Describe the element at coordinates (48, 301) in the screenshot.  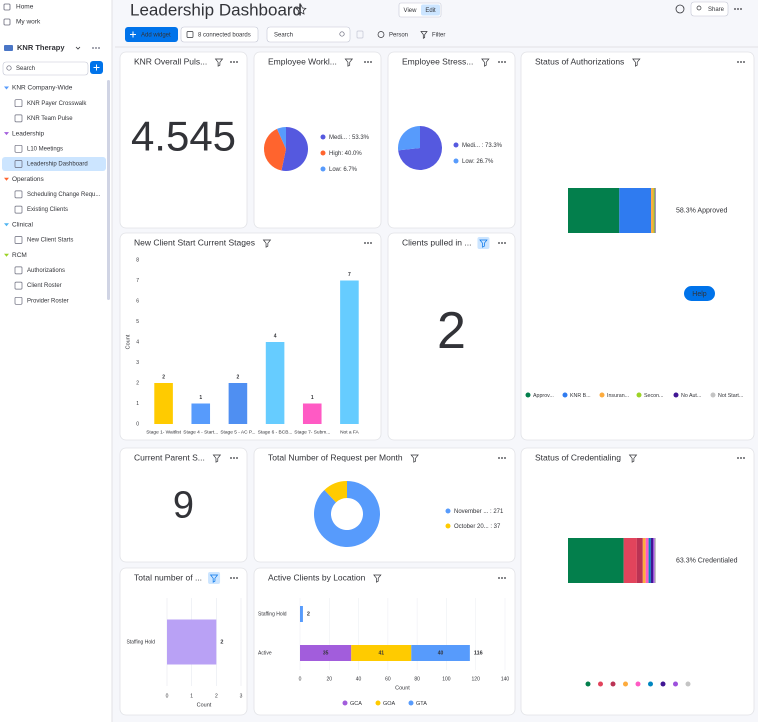
I see `board-item: Provider Roster` at that location.